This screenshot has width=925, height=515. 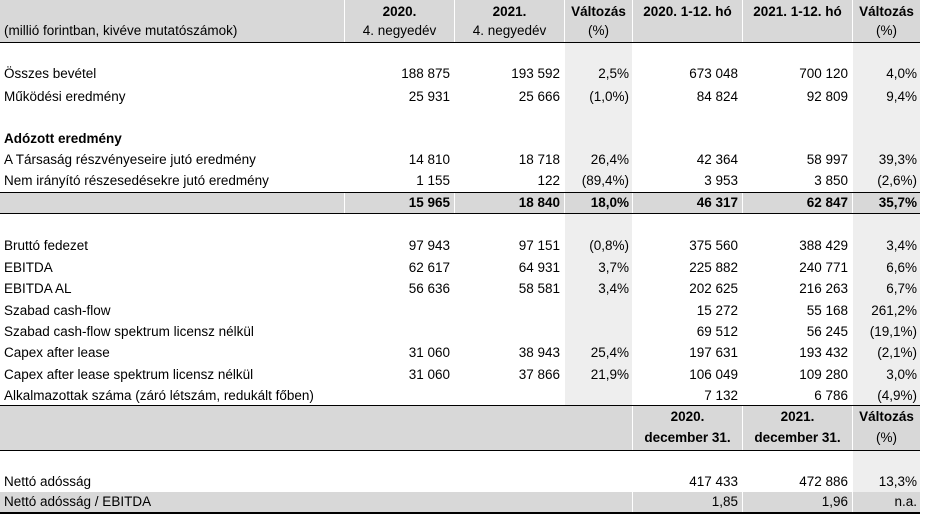 What do you see at coordinates (897, 352) in the screenshot?
I see `value-cell: (2,1%)` at bounding box center [897, 352].